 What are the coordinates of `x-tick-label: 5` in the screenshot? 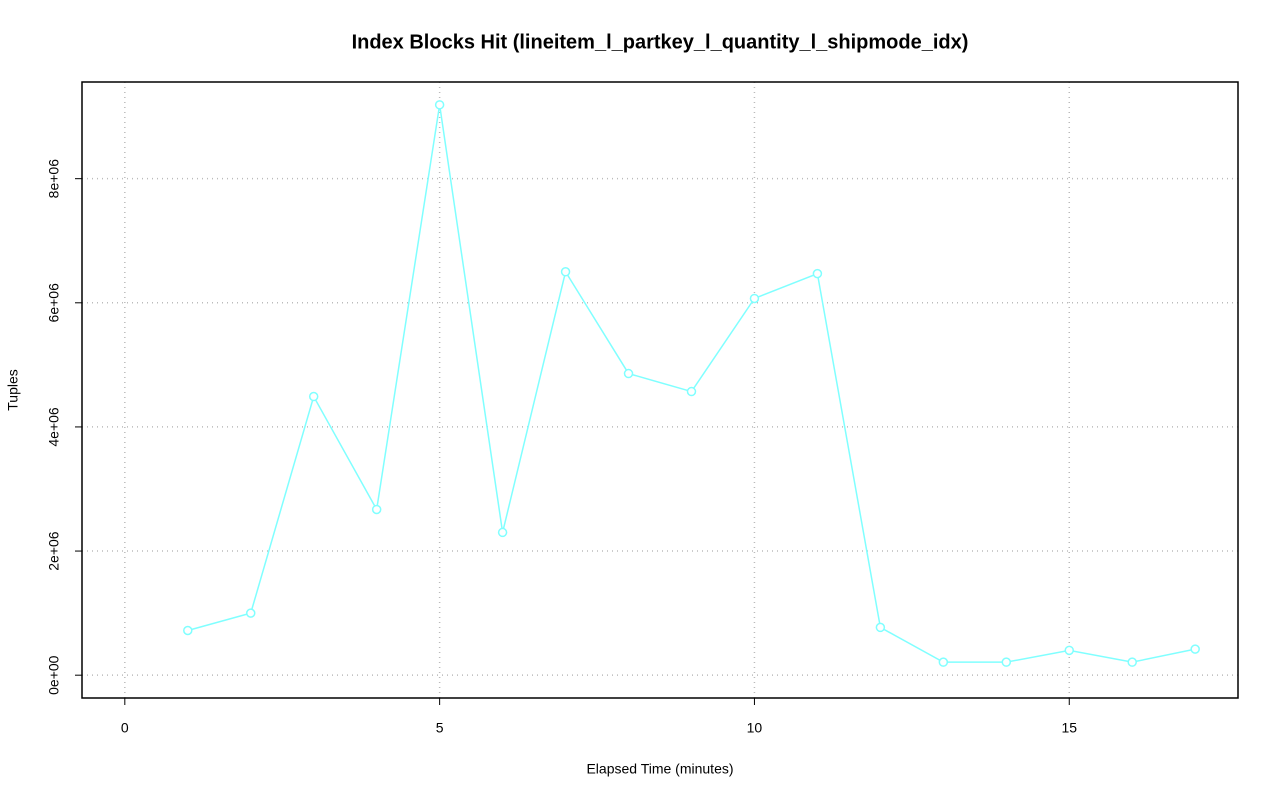 It's located at (440, 728).